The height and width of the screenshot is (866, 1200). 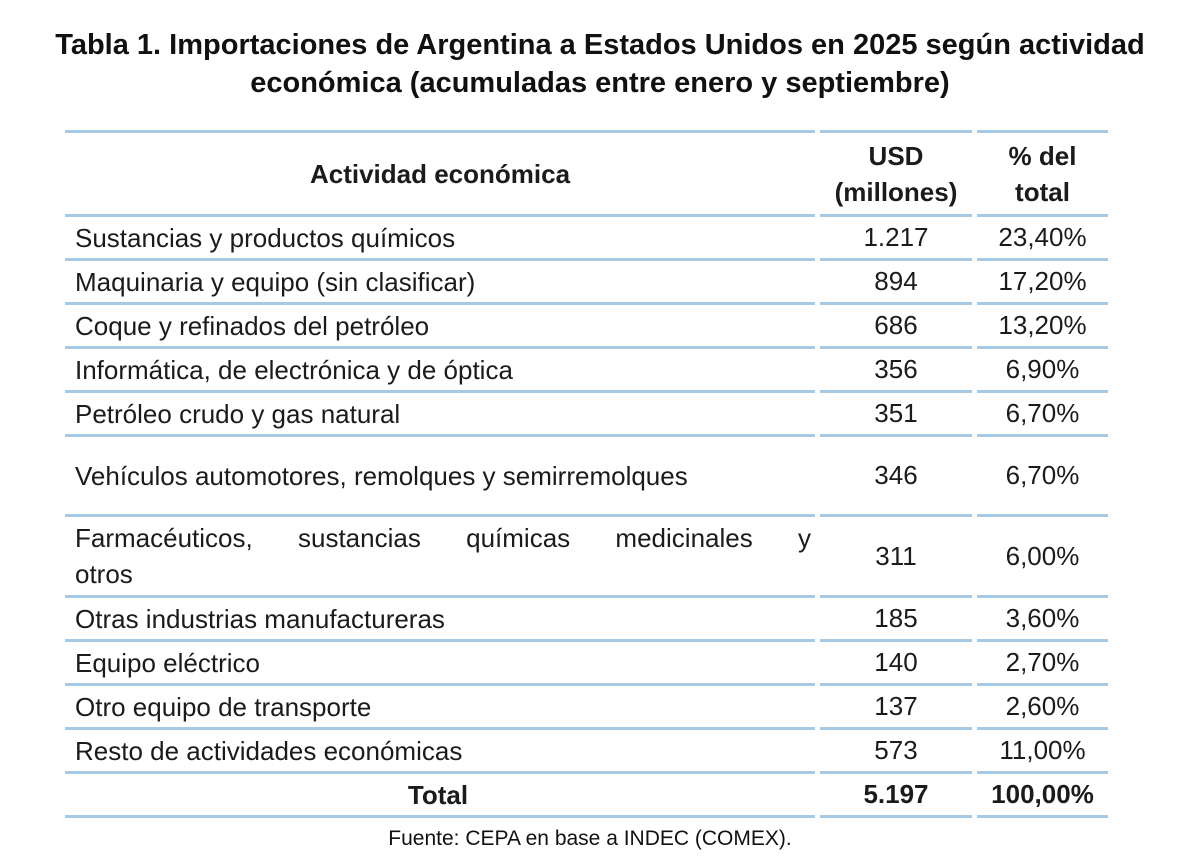 What do you see at coordinates (1042, 173) in the screenshot?
I see `header-pct-del-total: % del total` at bounding box center [1042, 173].